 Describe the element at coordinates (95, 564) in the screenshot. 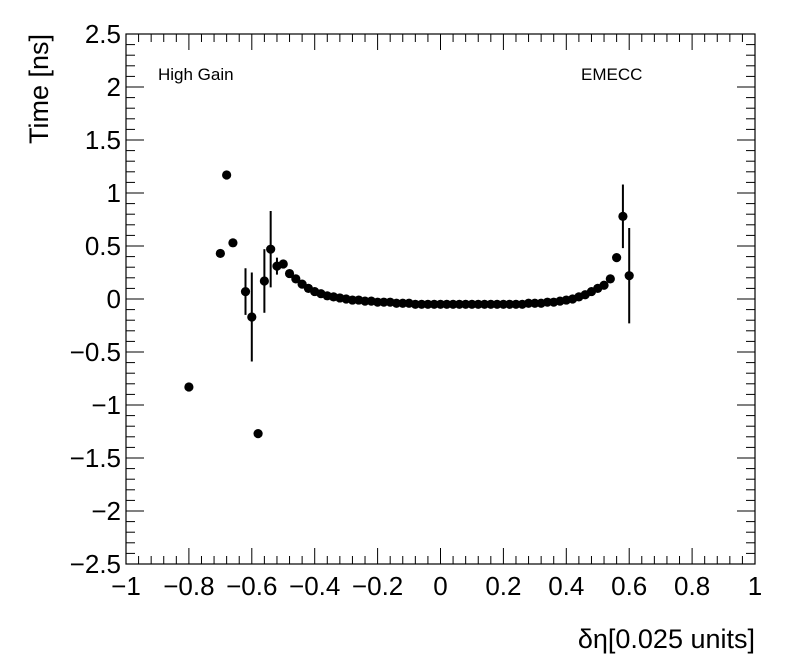

I see `y-tick-label: −2.5` at that location.